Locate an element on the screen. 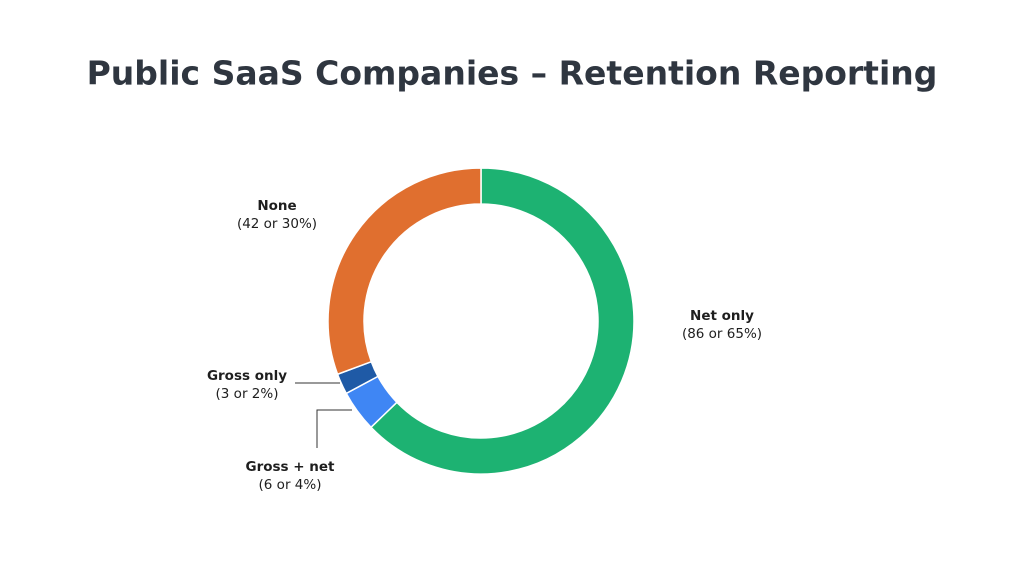 This screenshot has width=1024, height=576. slice-value-label: (6 or 4%) is located at coordinates (290, 485).